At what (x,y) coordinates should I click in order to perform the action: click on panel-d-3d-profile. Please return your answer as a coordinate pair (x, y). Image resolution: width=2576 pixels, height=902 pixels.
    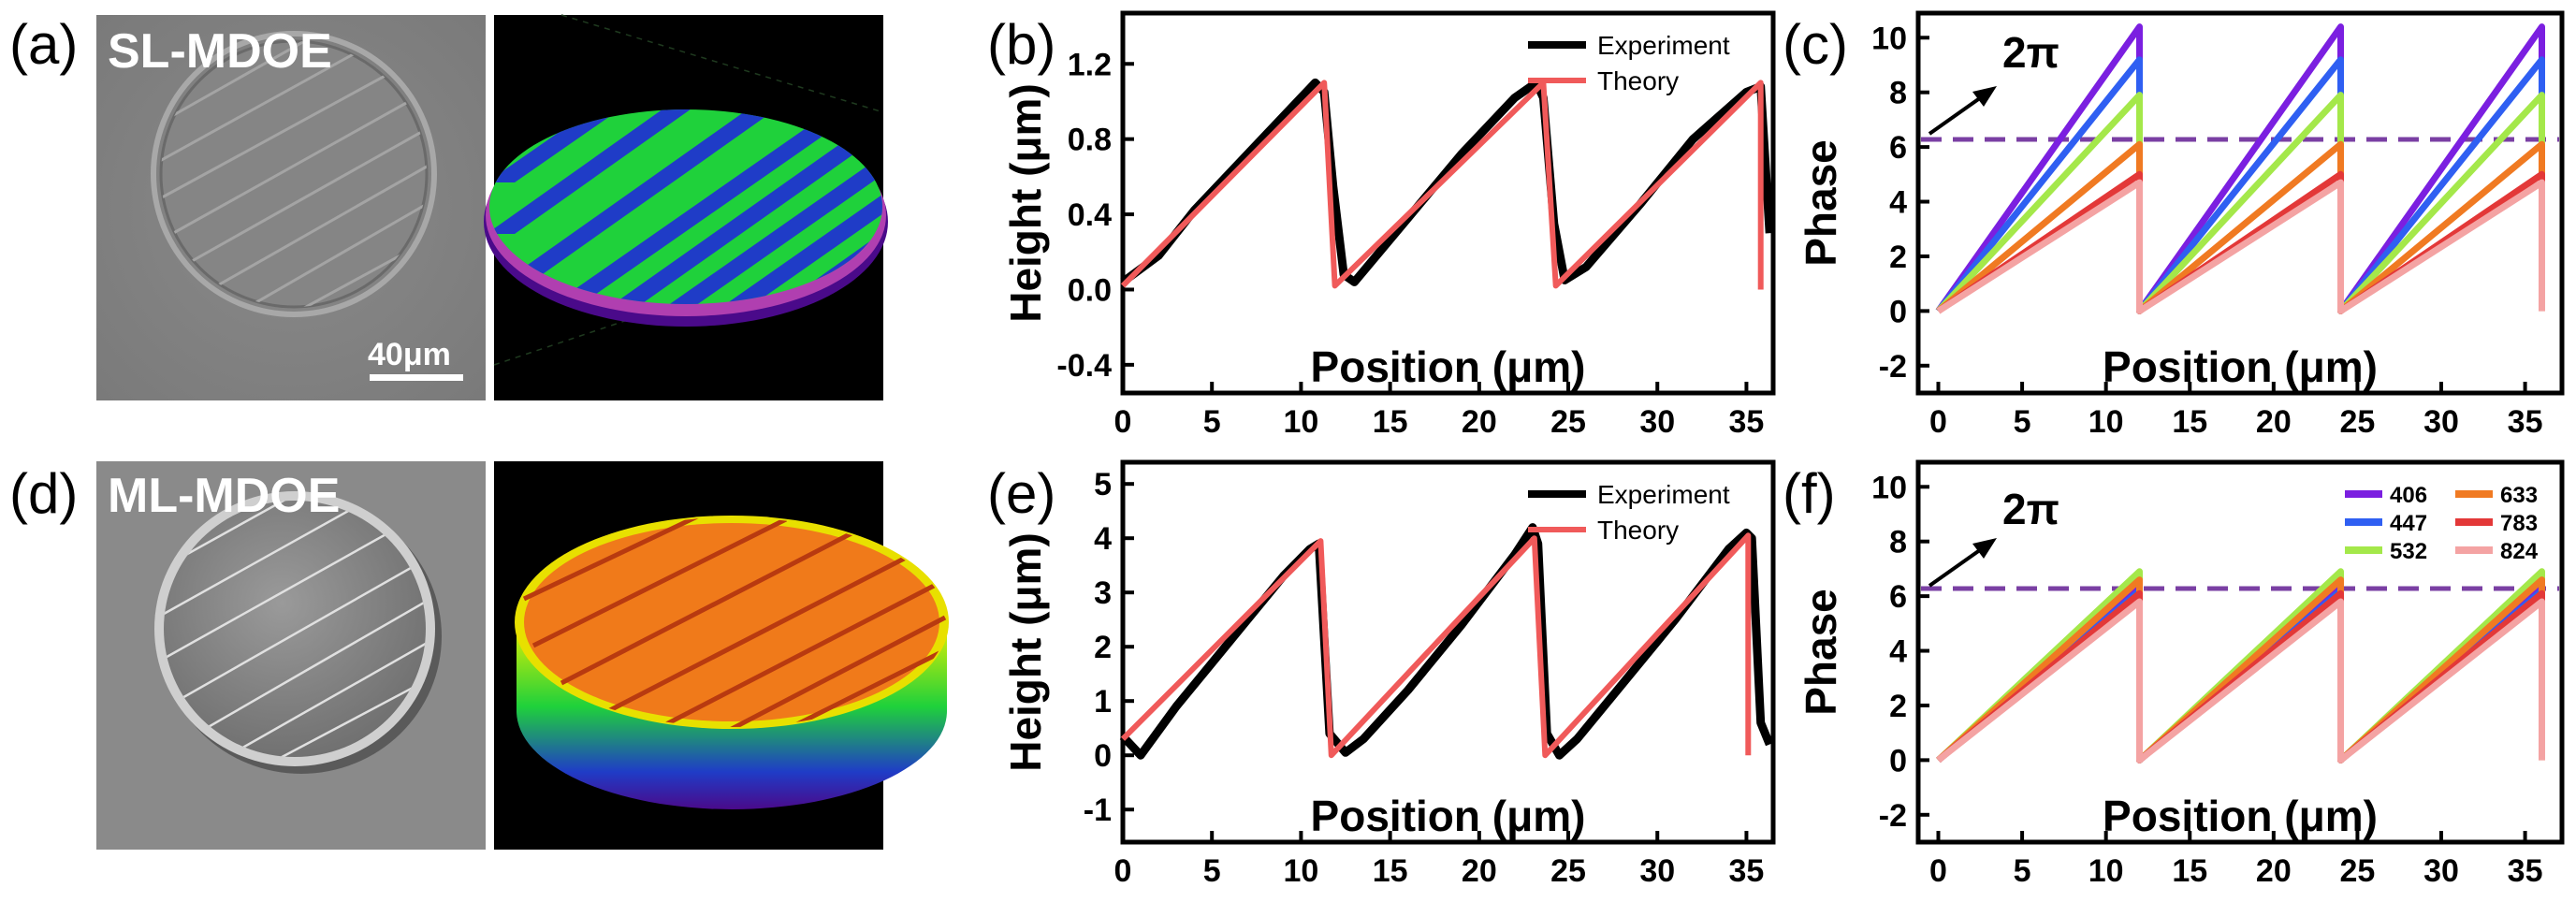
    Looking at the image, I should click on (721, 656).